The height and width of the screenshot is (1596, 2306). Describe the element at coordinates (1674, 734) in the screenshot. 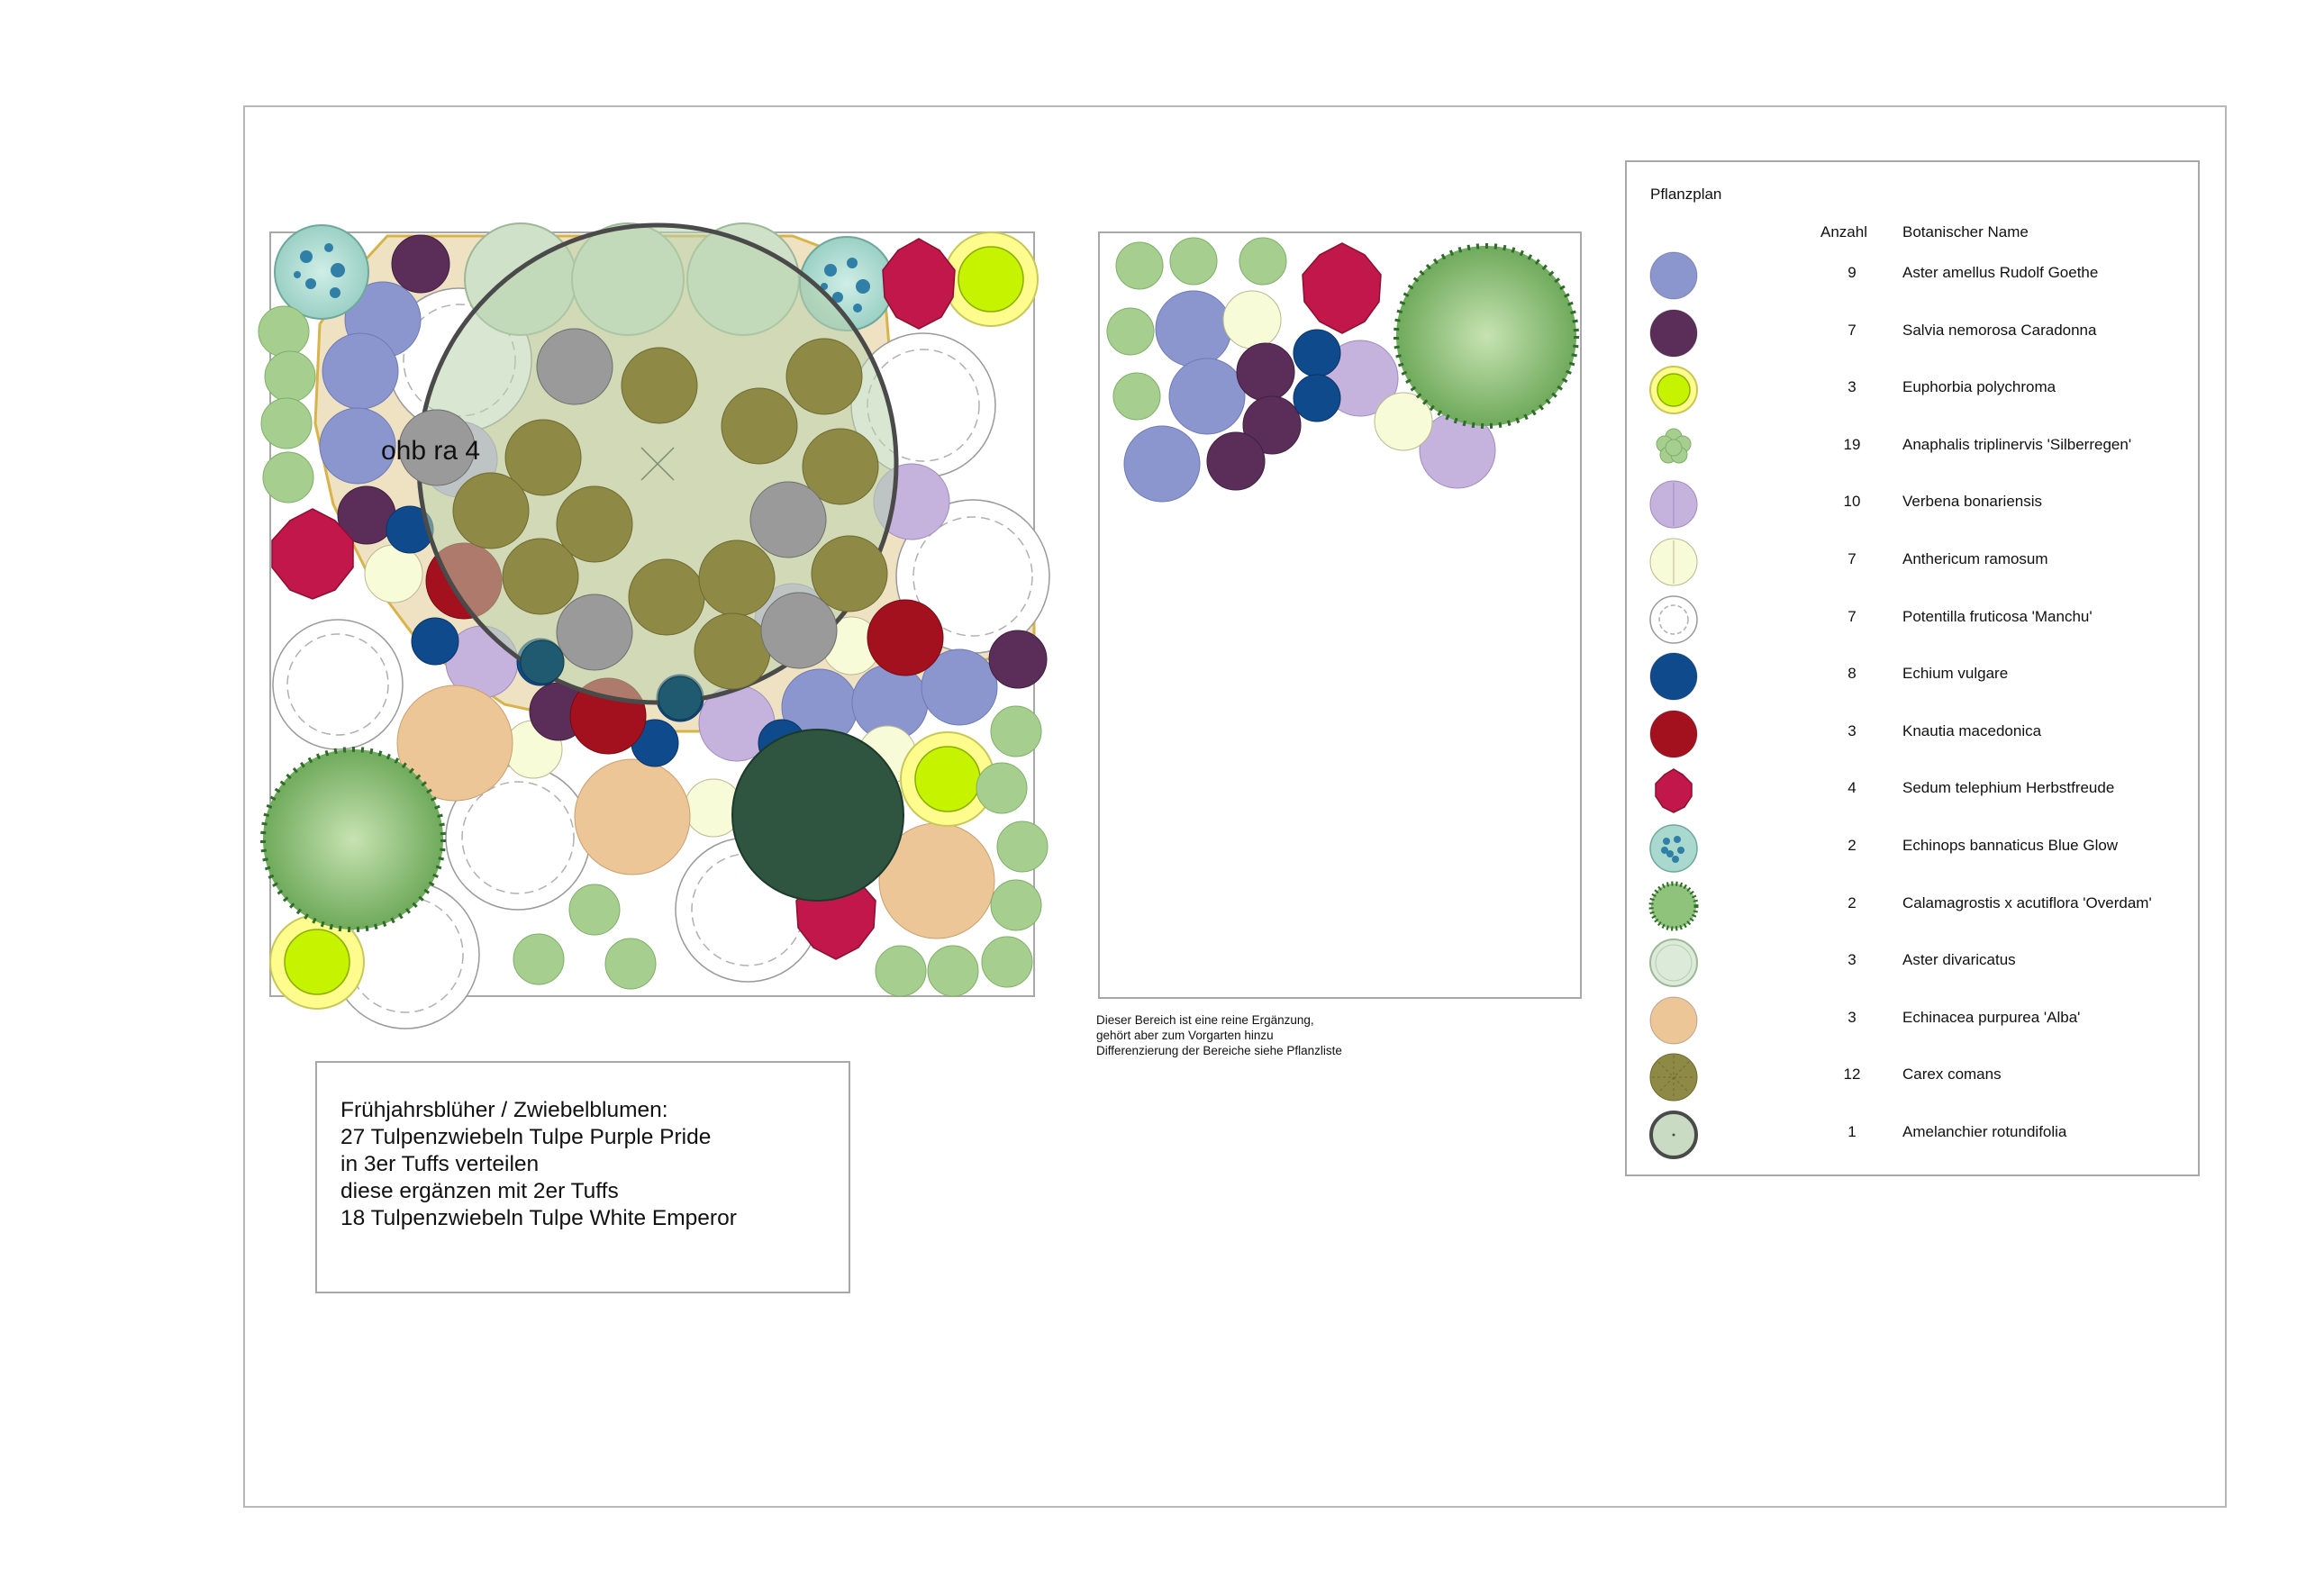

I see `knautia-icon` at that location.